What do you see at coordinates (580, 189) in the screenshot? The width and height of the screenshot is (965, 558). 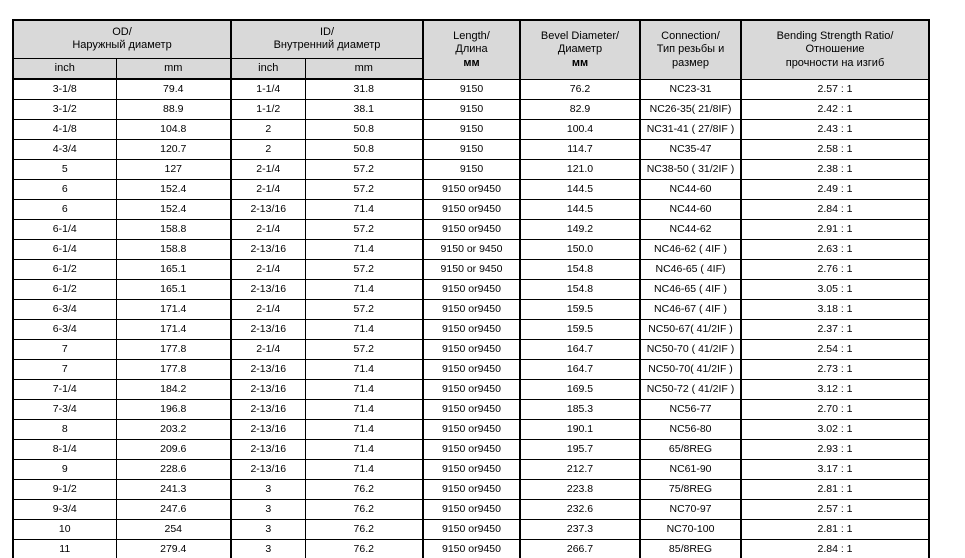 I see `cell-bevel-diameter-mm: 144.5` at bounding box center [580, 189].